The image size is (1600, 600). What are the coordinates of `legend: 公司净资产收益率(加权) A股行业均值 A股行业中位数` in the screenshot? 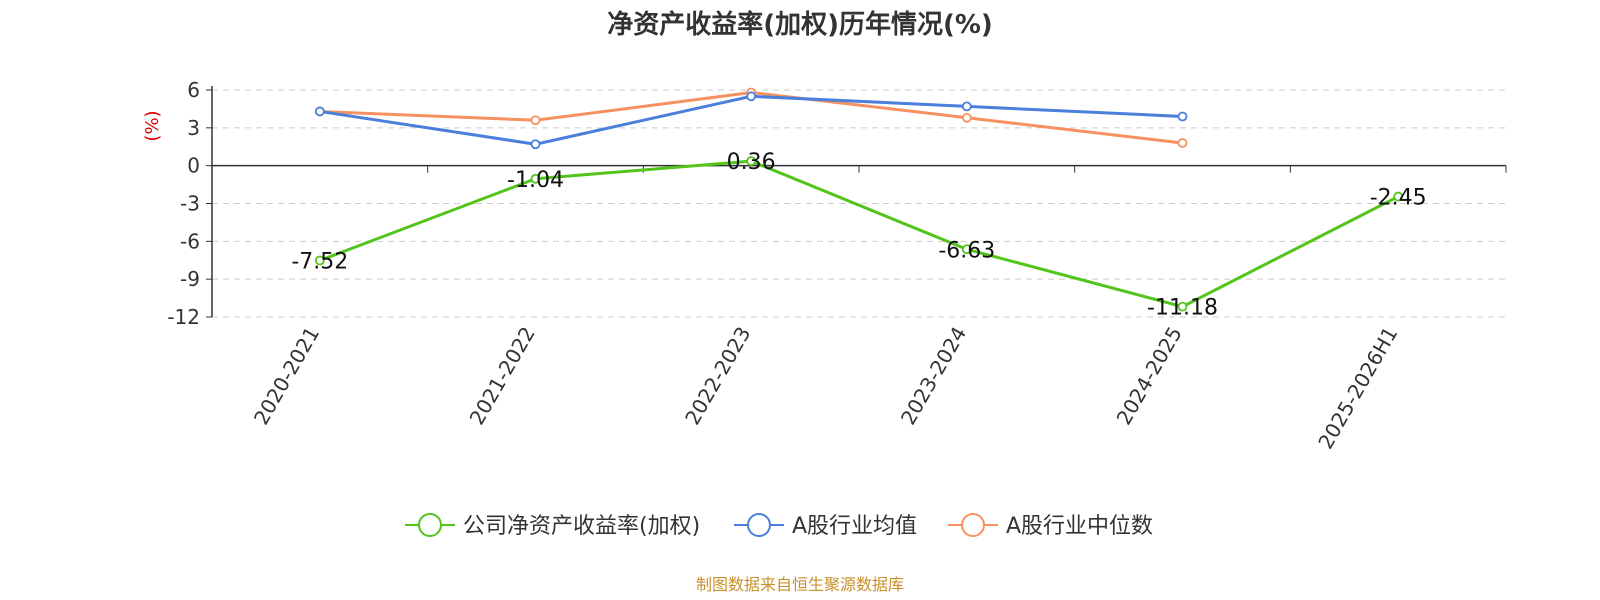 It's located at (779, 526).